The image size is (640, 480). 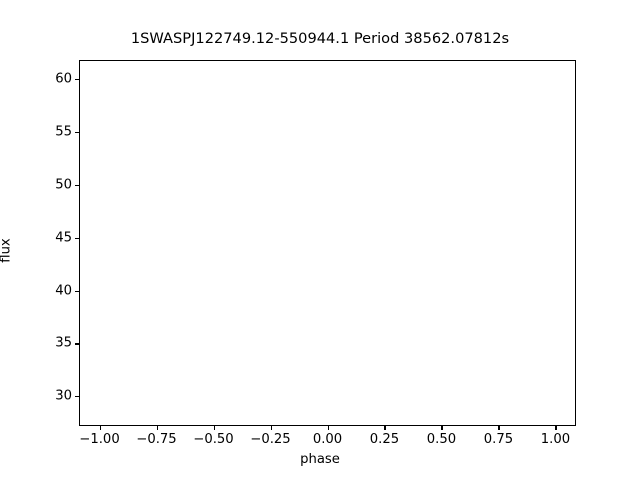 What do you see at coordinates (63, 291) in the screenshot?
I see `y-tick-label: 40` at bounding box center [63, 291].